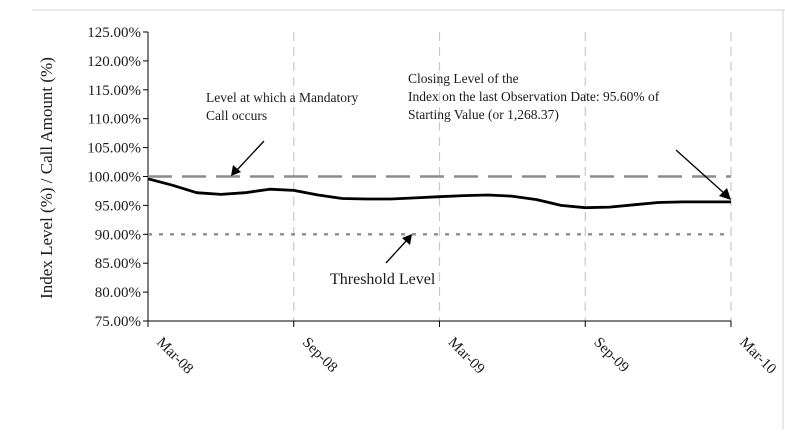 Image resolution: width=785 pixels, height=434 pixels. Describe the element at coordinates (610, 355) in the screenshot. I see `x-tick-label: Sep-09` at that location.